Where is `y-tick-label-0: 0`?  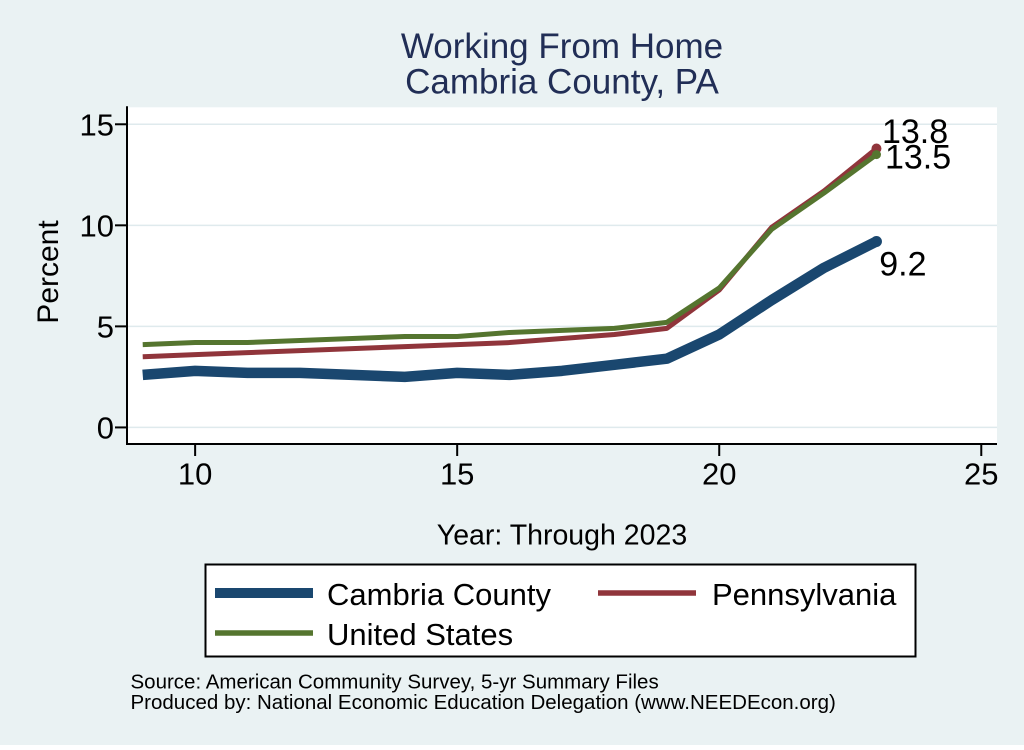
y-tick-label-0: 0 is located at coordinates (105, 427).